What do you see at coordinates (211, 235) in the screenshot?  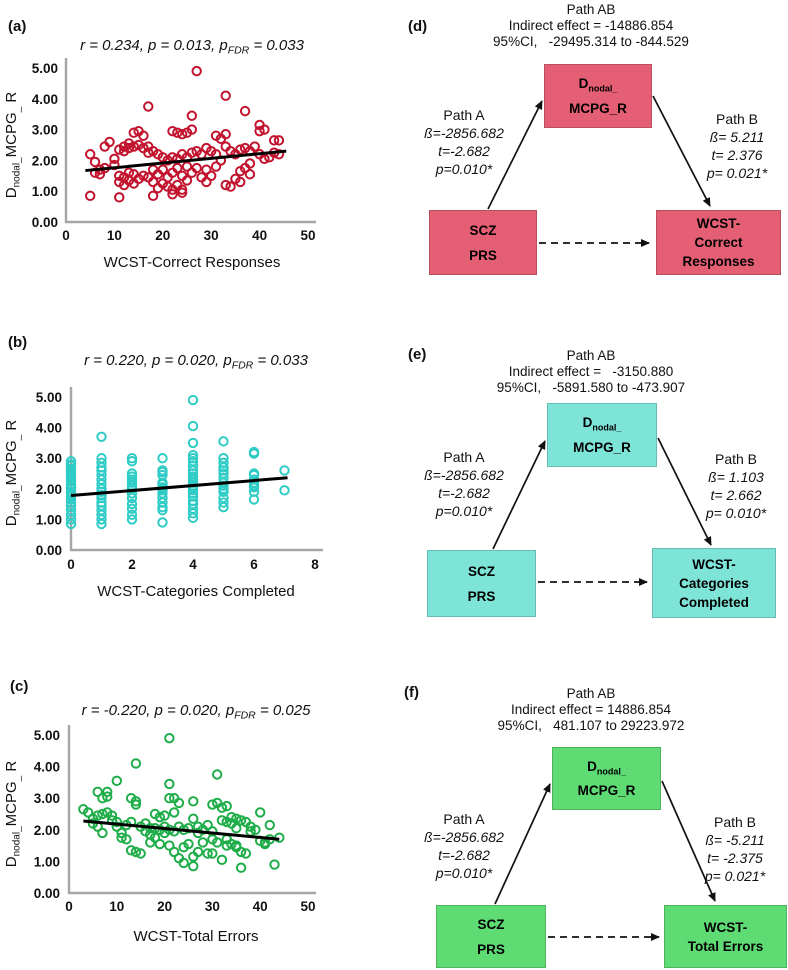 I see `x-tick-label: 30` at bounding box center [211, 235].